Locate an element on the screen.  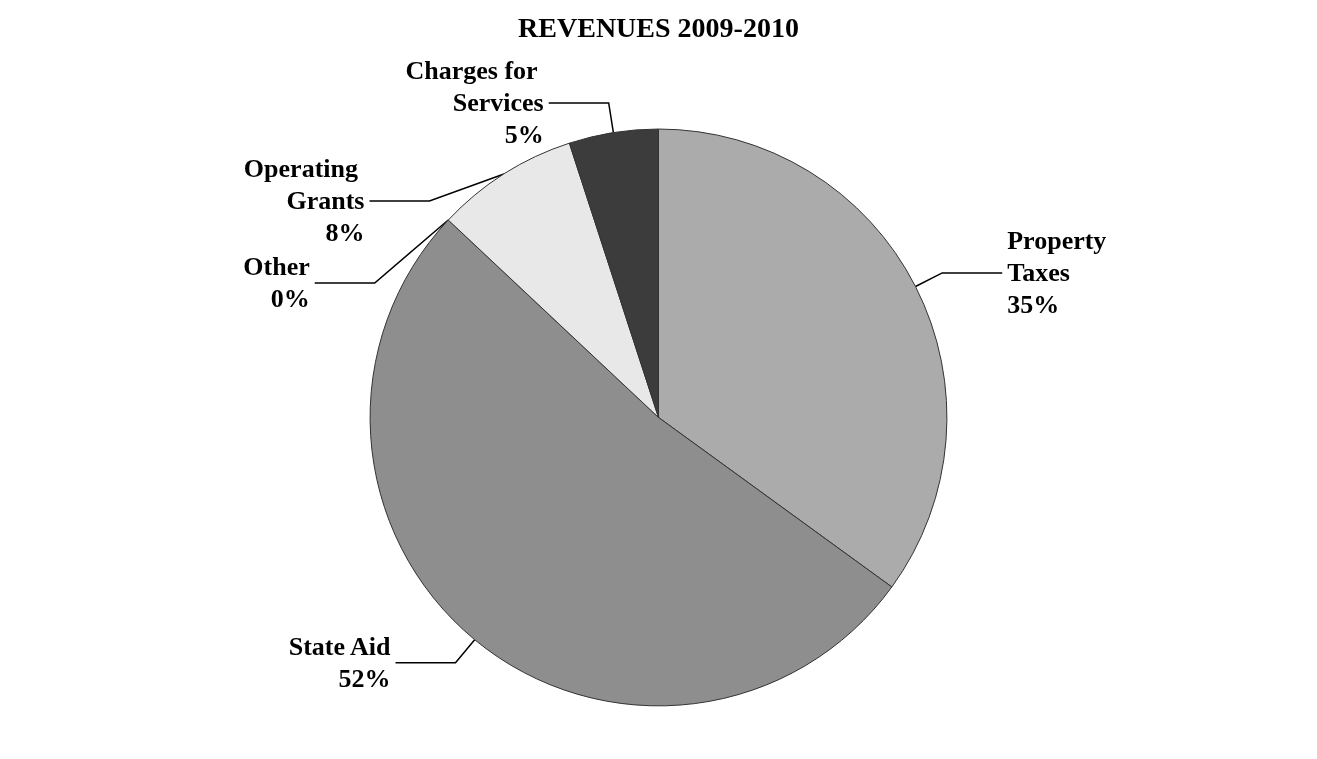
slice-label: Property Taxes is located at coordinates (1060, 257).